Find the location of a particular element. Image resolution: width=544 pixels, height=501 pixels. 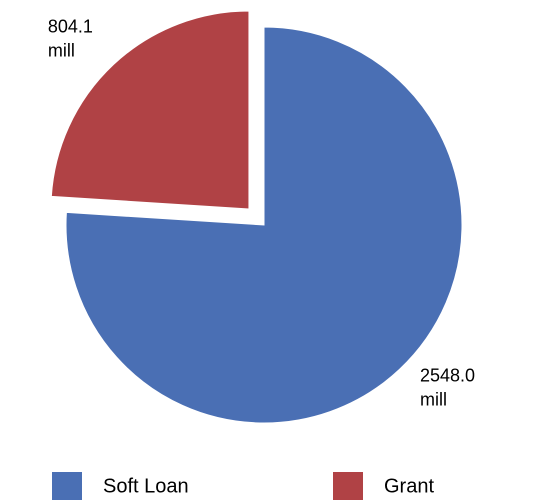

pie-slice is located at coordinates (150, 110).